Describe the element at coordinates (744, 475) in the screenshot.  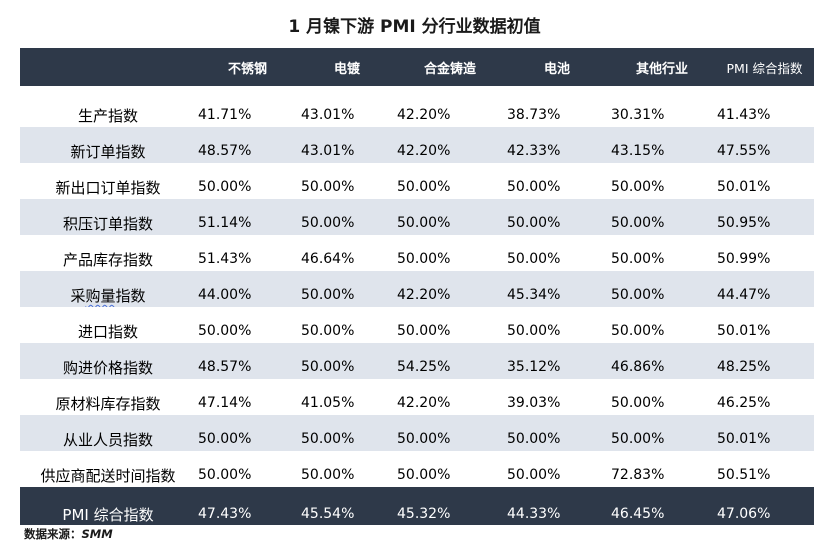
I see `cell-value: 50.51%` at that location.